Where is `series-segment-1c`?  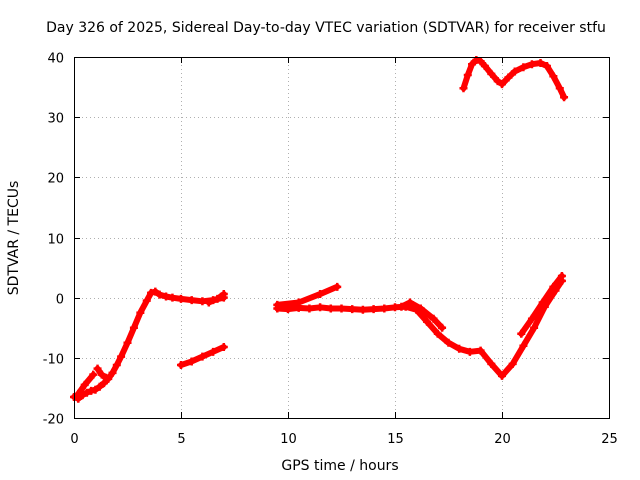 series-segment-1c is located at coordinates (102, 373).